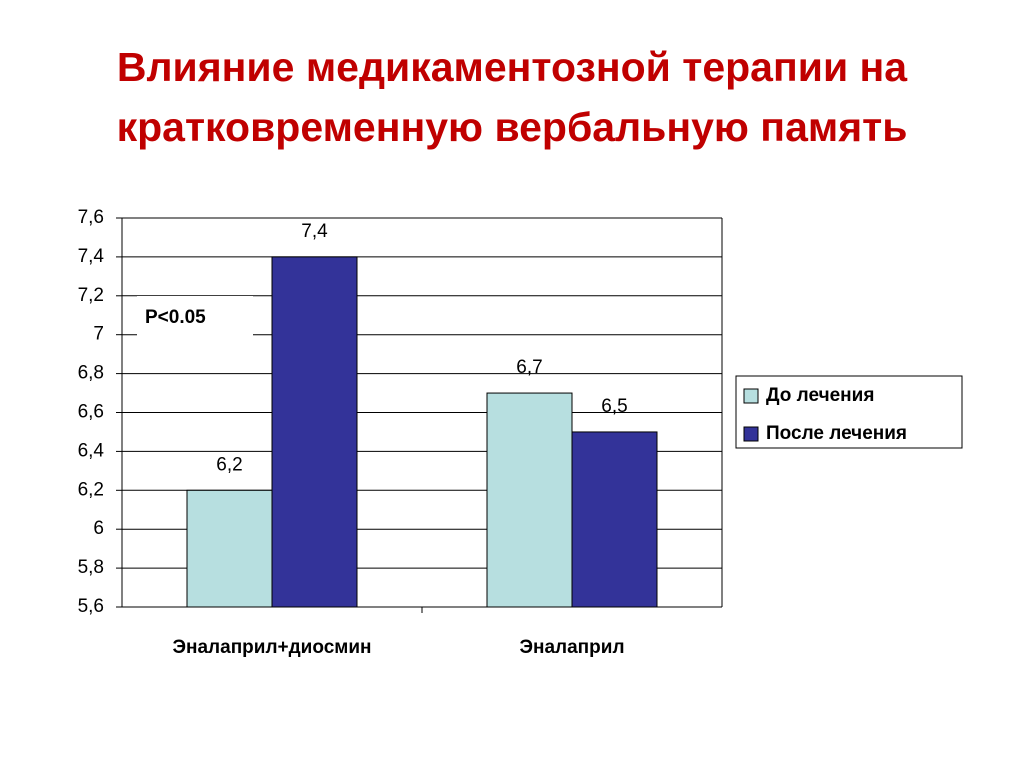 This screenshot has width=1024, height=768. I want to click on data-label: 6,2, so click(229, 464).